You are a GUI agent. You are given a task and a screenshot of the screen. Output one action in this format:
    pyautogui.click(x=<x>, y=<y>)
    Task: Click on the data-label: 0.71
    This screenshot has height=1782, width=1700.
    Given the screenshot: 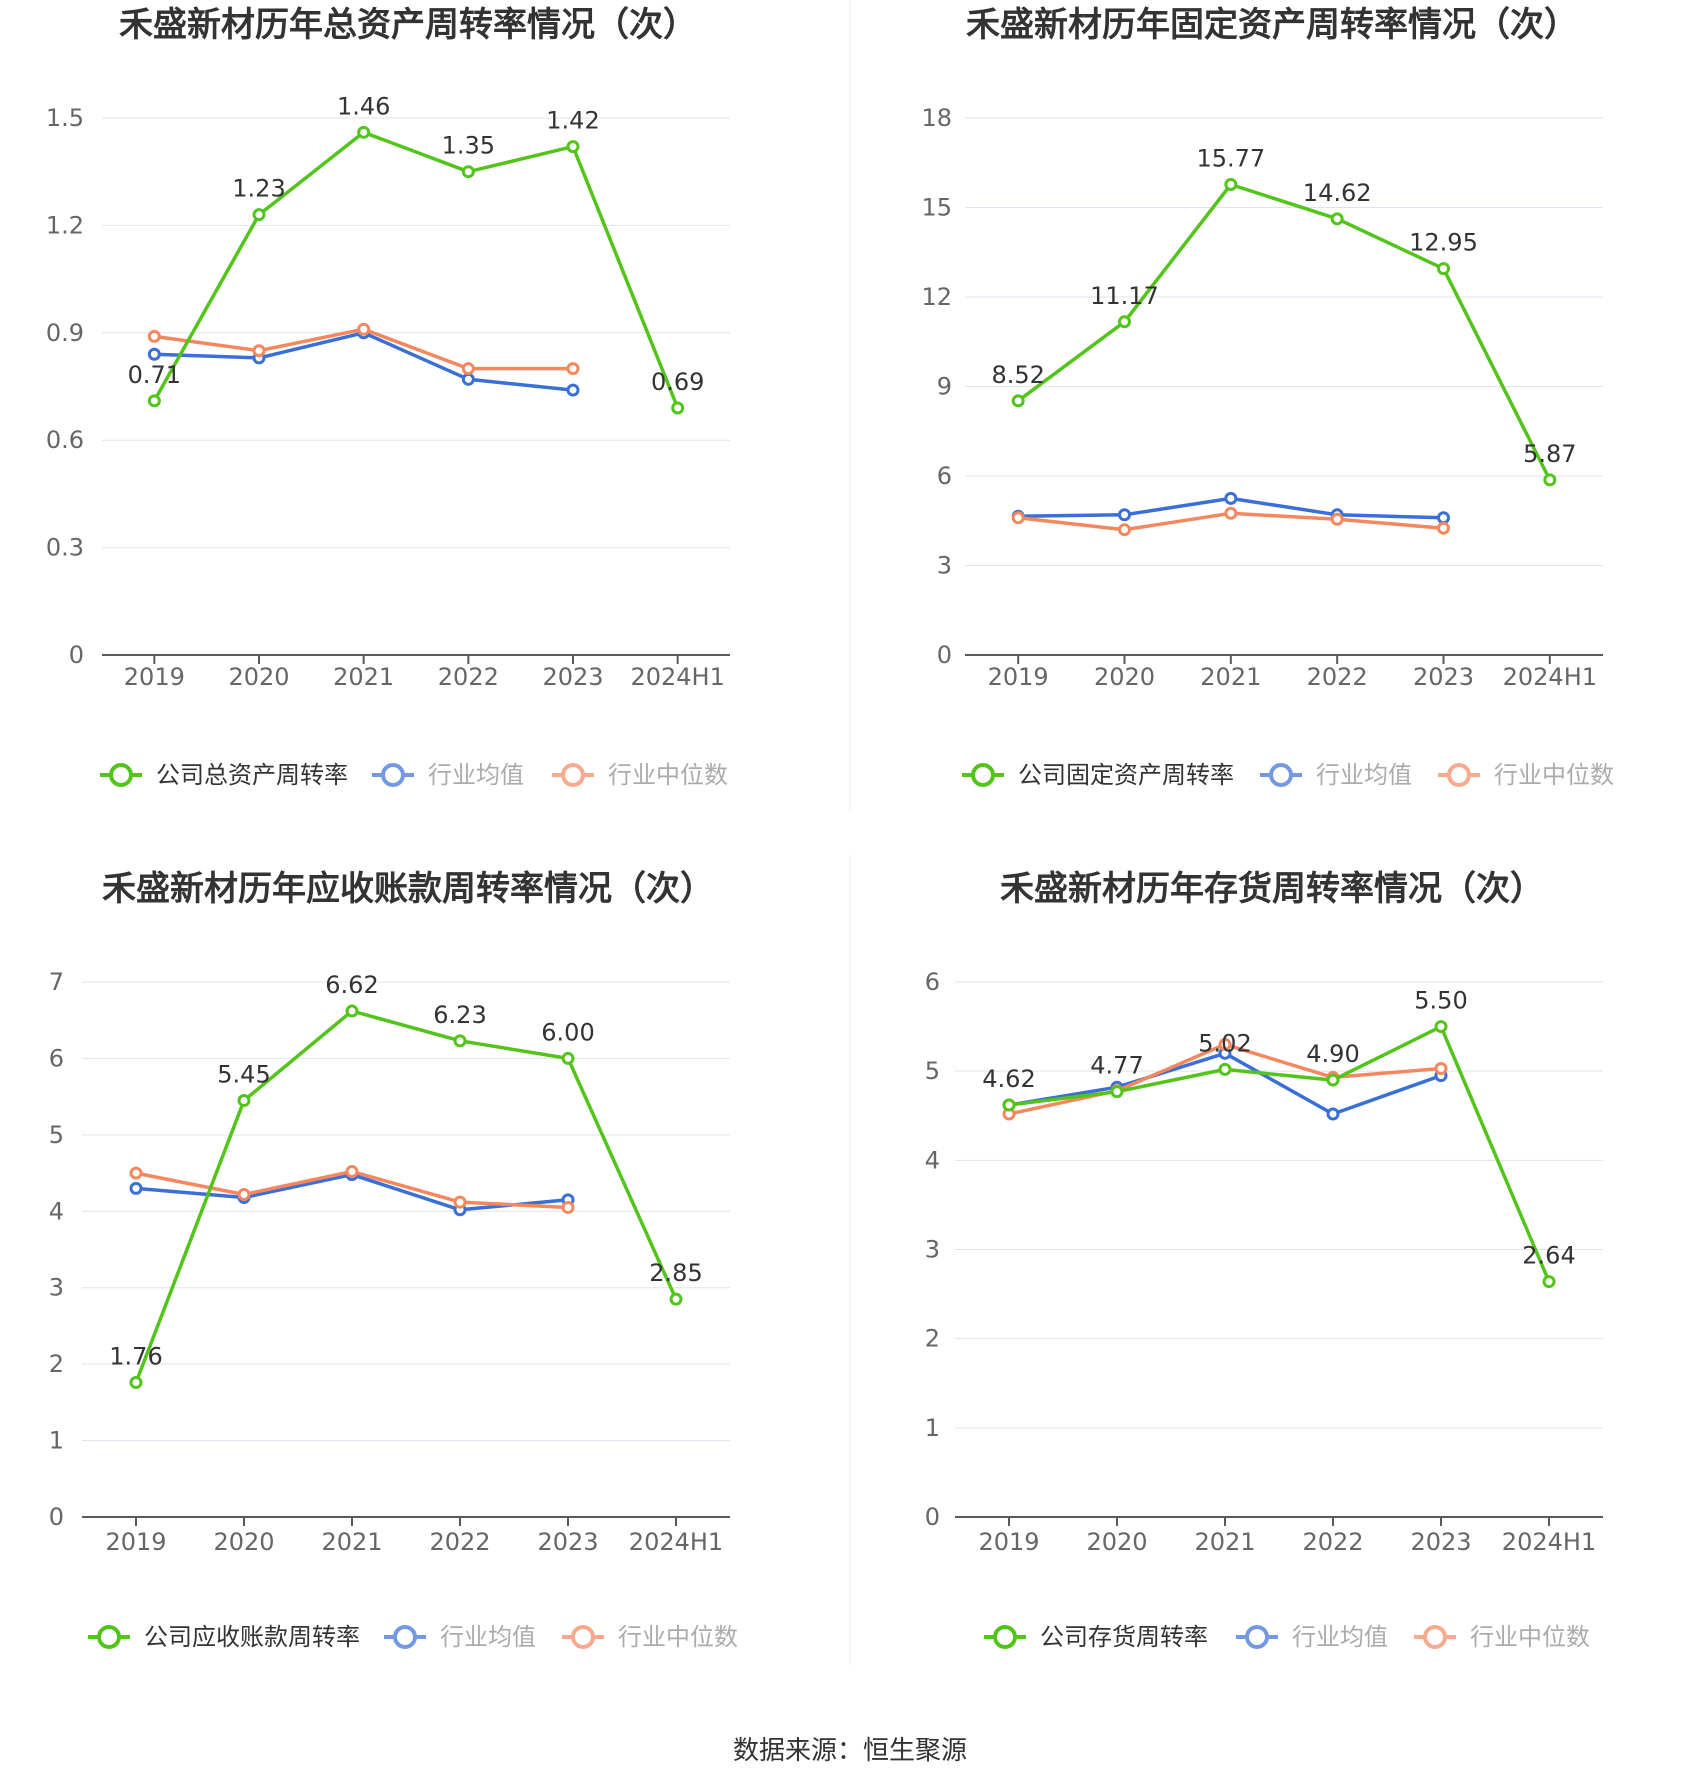 What is the action you would take?
    pyautogui.click(x=154, y=375)
    